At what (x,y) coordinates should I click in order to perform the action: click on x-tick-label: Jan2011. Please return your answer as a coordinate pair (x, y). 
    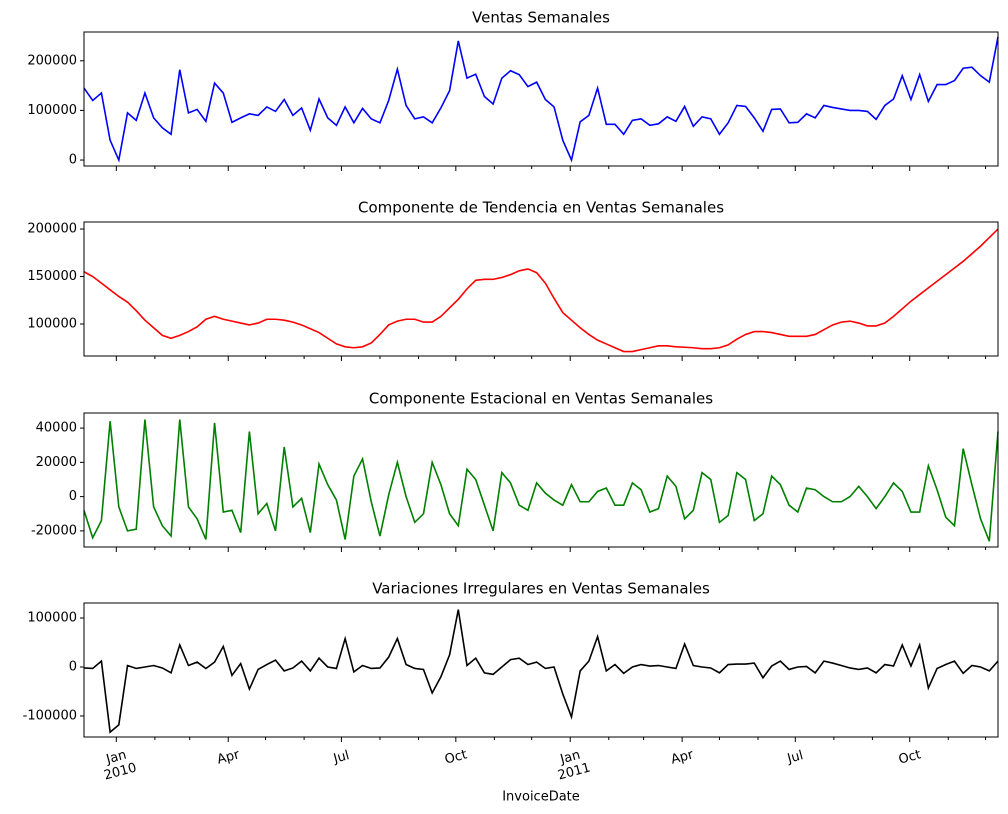
    Looking at the image, I should click on (572, 764).